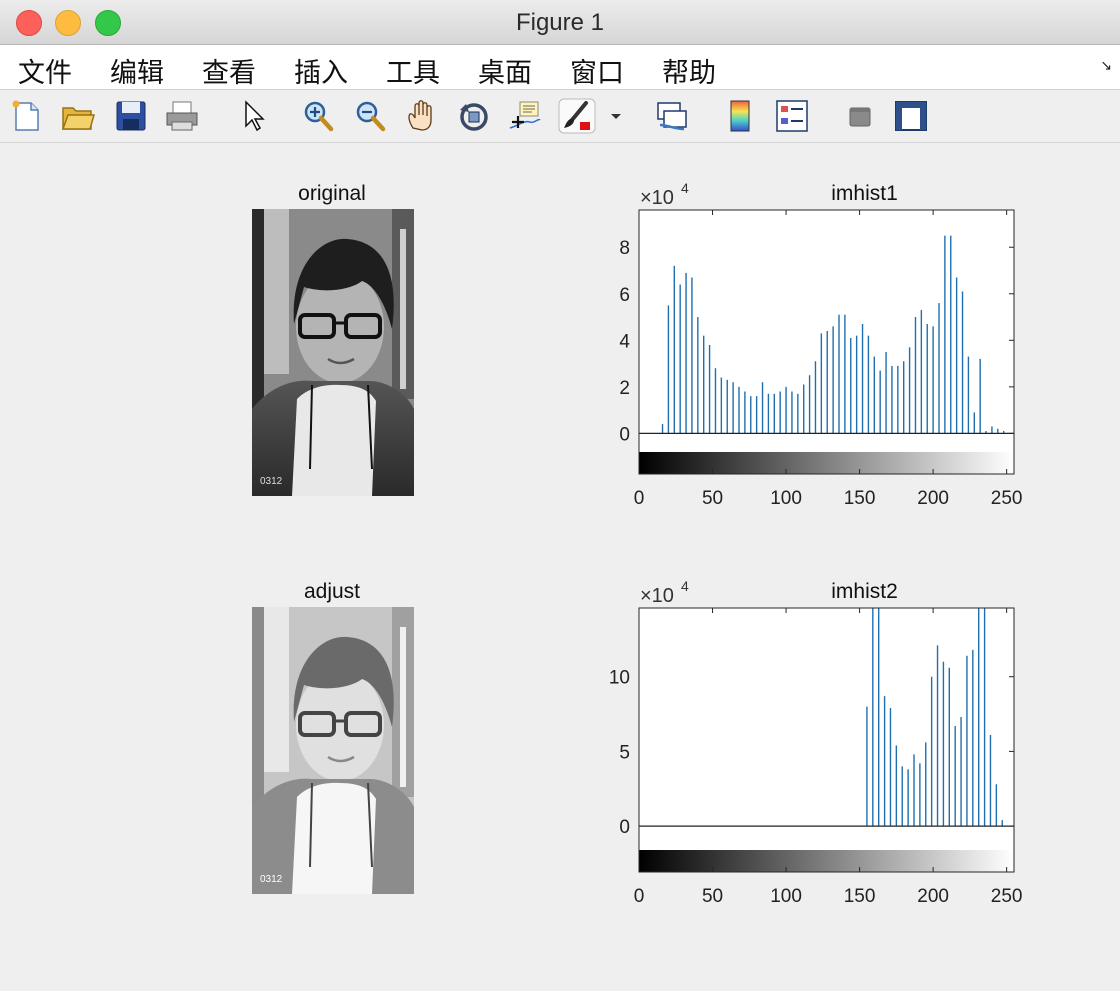 This screenshot has height=991, width=1120. Describe the element at coordinates (624, 295) in the screenshot. I see `y-tick-label: 6` at that location.